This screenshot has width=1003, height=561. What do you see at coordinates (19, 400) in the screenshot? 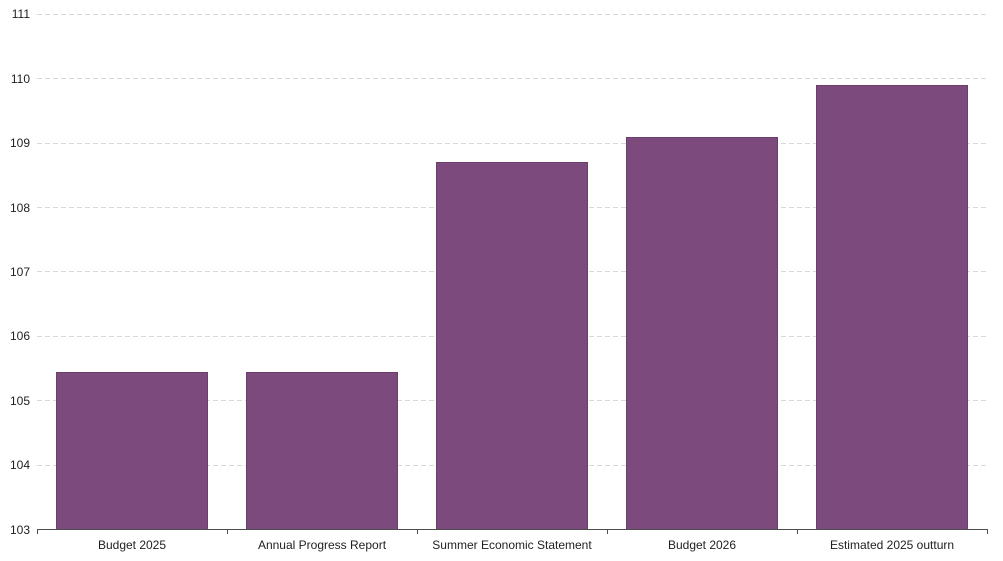
I see `y-tick-label: 105` at bounding box center [19, 400].